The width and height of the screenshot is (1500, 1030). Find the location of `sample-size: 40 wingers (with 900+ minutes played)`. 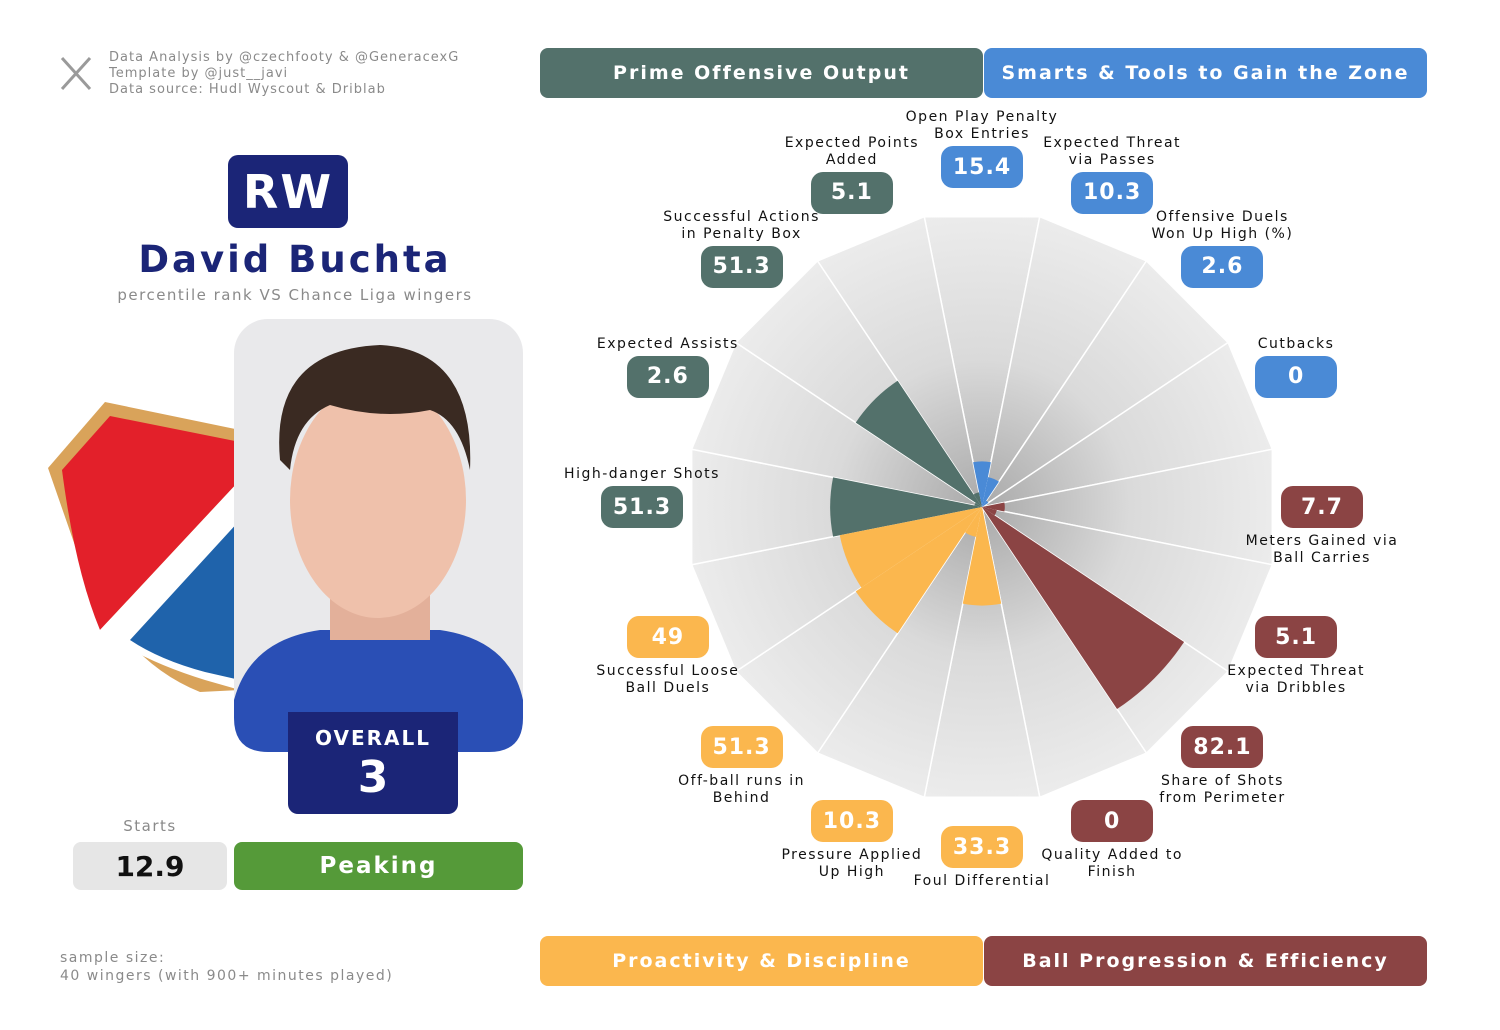

sample-size: 40 wingers (with 900+ minutes played) is located at coordinates (227, 976).